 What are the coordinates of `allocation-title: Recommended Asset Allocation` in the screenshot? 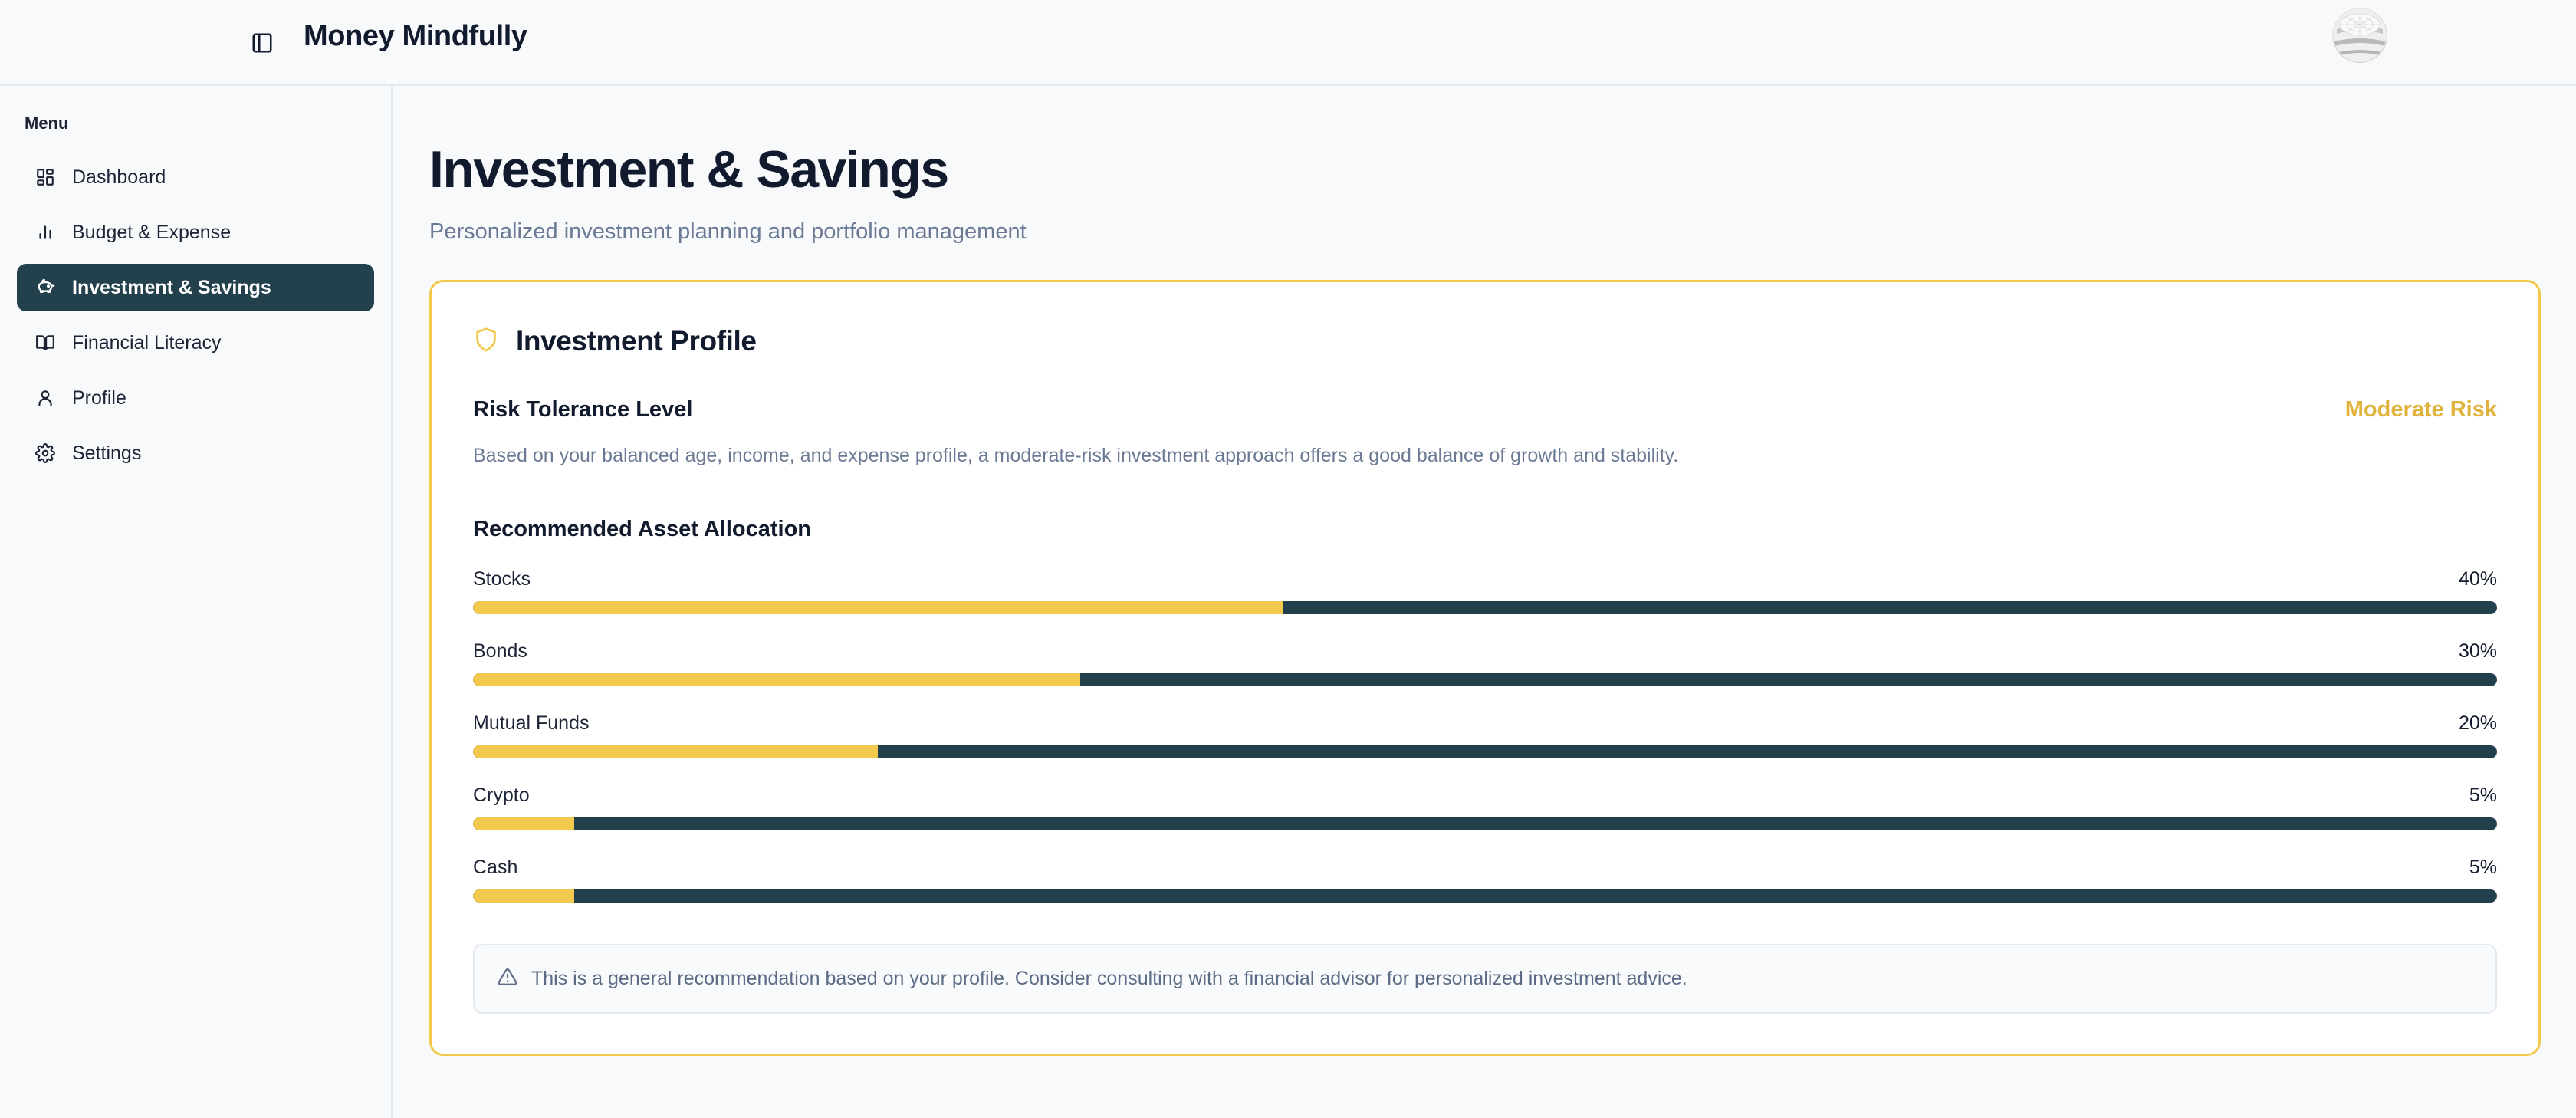 It's located at (643, 529).